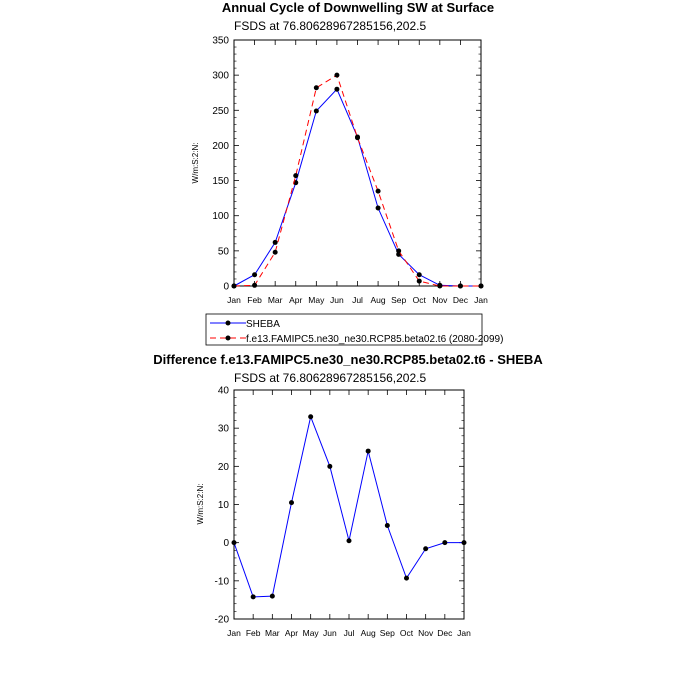 The image size is (700, 700). Describe the element at coordinates (330, 26) in the screenshot. I see `chart1-subtitle: FSDS at 76.80628967285156,202.5` at that location.